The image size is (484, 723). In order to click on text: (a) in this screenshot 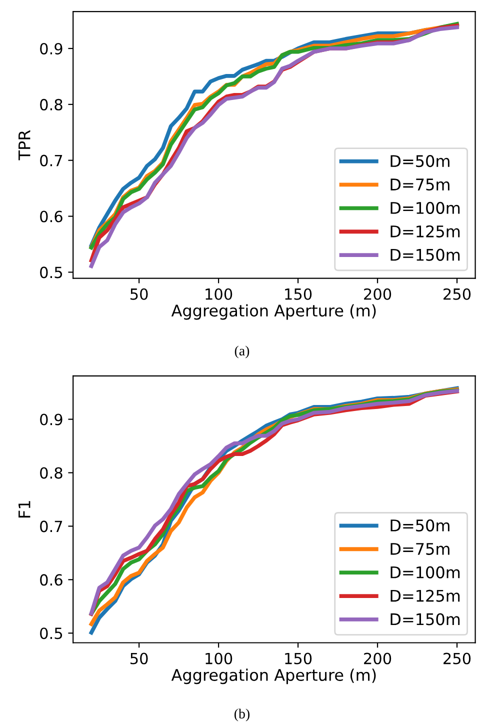, I will do `click(242, 352)`.